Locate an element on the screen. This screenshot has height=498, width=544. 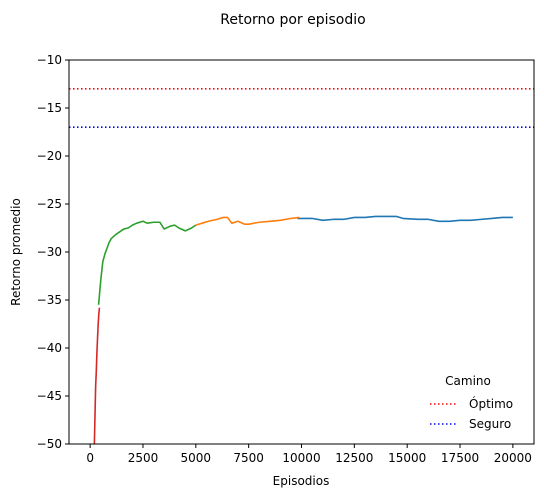
x-tick-label: 20000 is located at coordinates (513, 458).